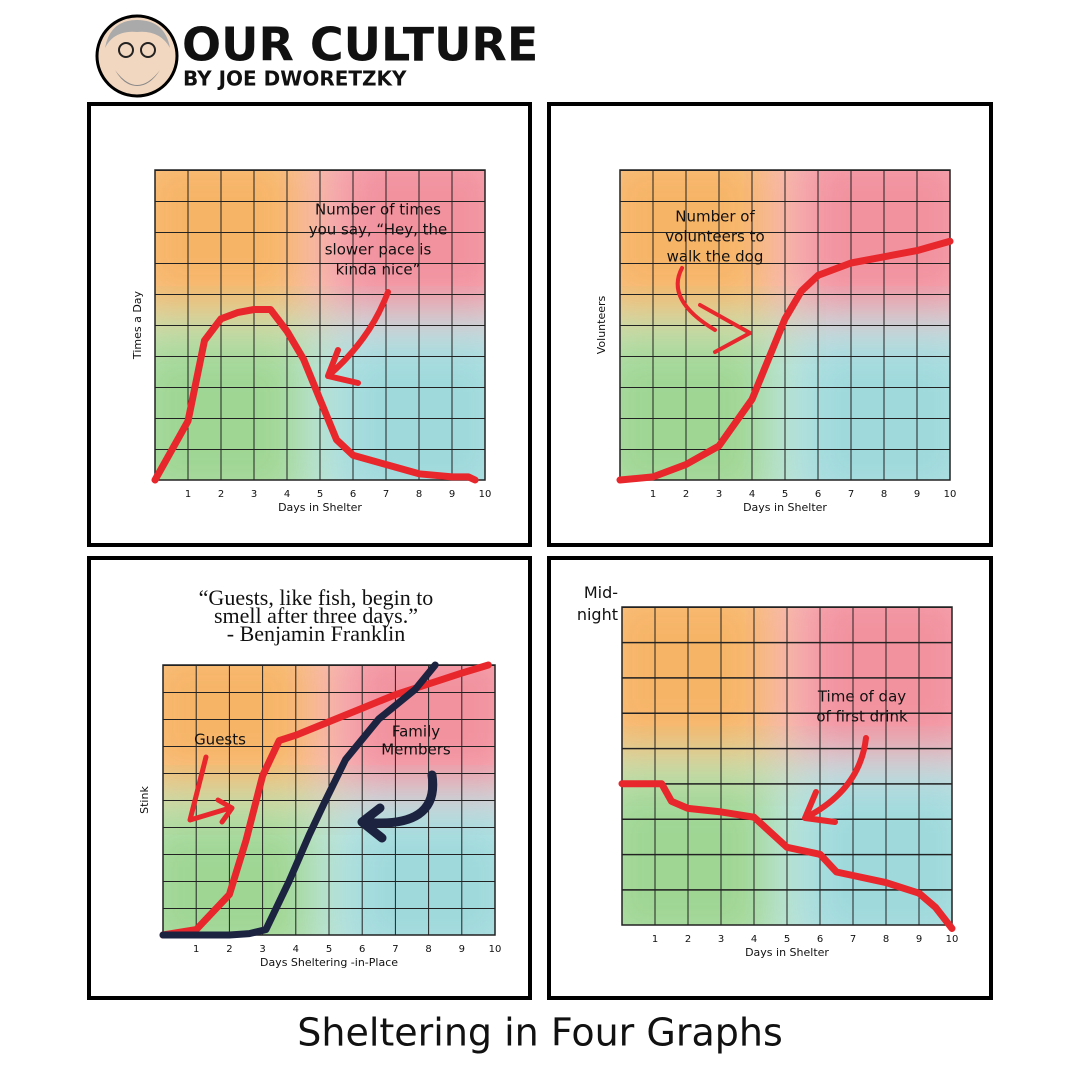 This screenshot has width=1080, height=1080. What do you see at coordinates (597, 603) in the screenshot?
I see `y-tick-label: Mid-night` at bounding box center [597, 603].